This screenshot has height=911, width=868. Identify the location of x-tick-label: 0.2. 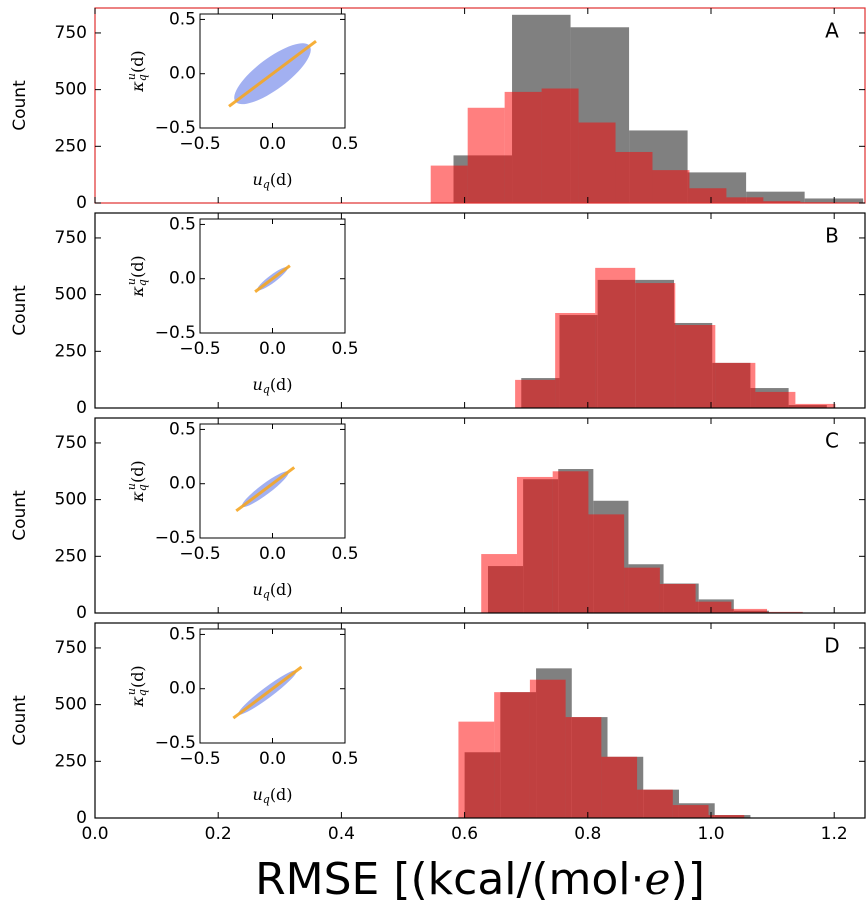
(218, 834).